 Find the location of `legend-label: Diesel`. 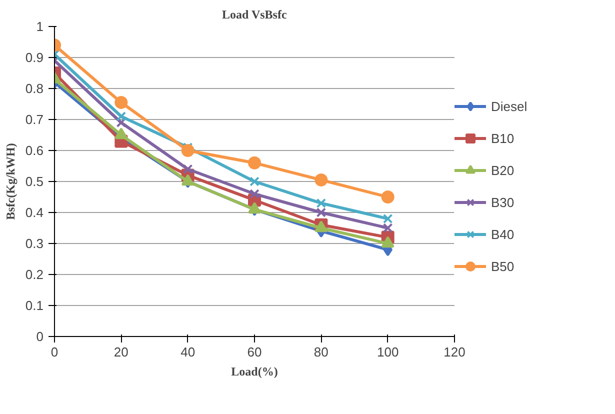

legend-label: Diesel is located at coordinates (509, 106).